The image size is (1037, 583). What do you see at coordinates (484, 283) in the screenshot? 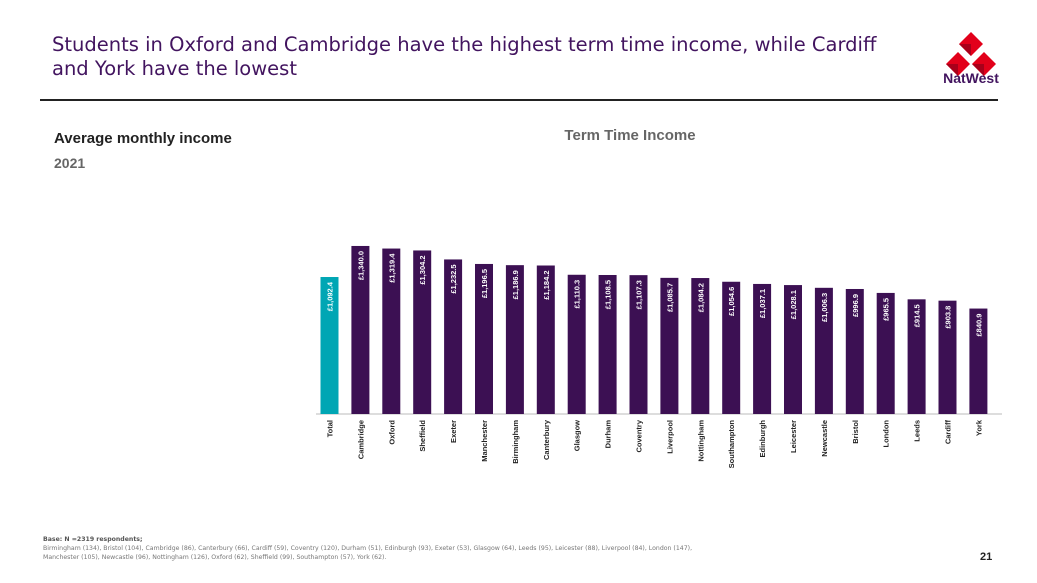
I see `data-label: £1,196.5` at bounding box center [484, 283].